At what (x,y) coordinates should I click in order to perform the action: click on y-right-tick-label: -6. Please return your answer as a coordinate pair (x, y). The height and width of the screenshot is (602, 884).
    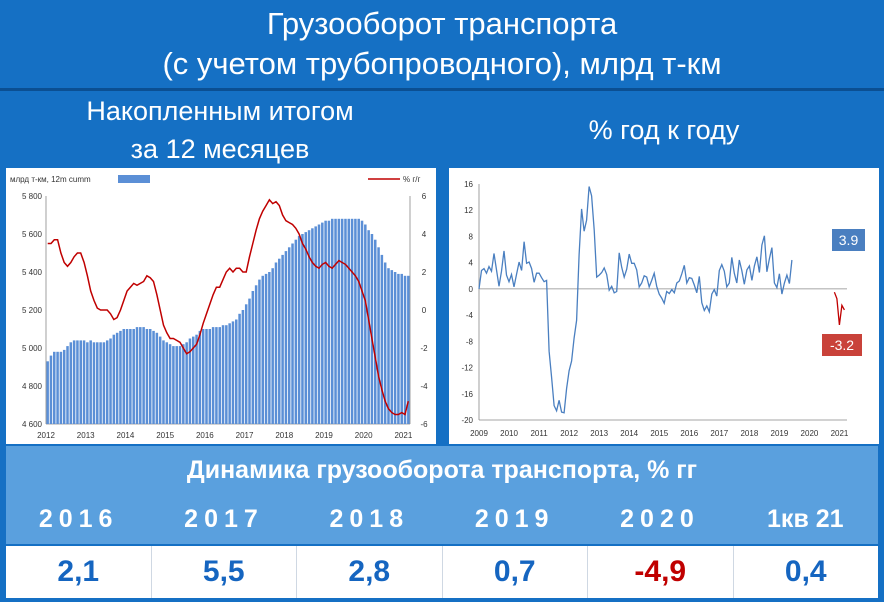
    Looking at the image, I should click on (424, 424).